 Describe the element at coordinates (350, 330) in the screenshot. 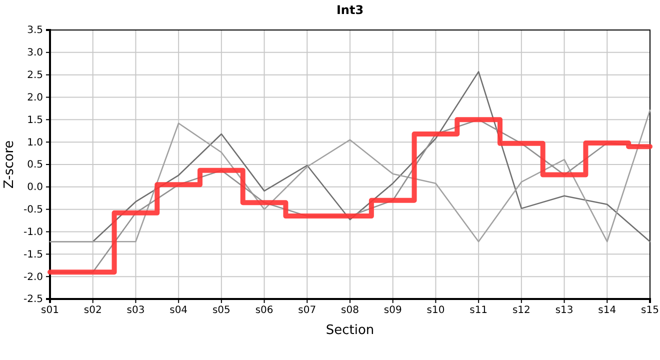

I see `x-axis-title: Section` at that location.